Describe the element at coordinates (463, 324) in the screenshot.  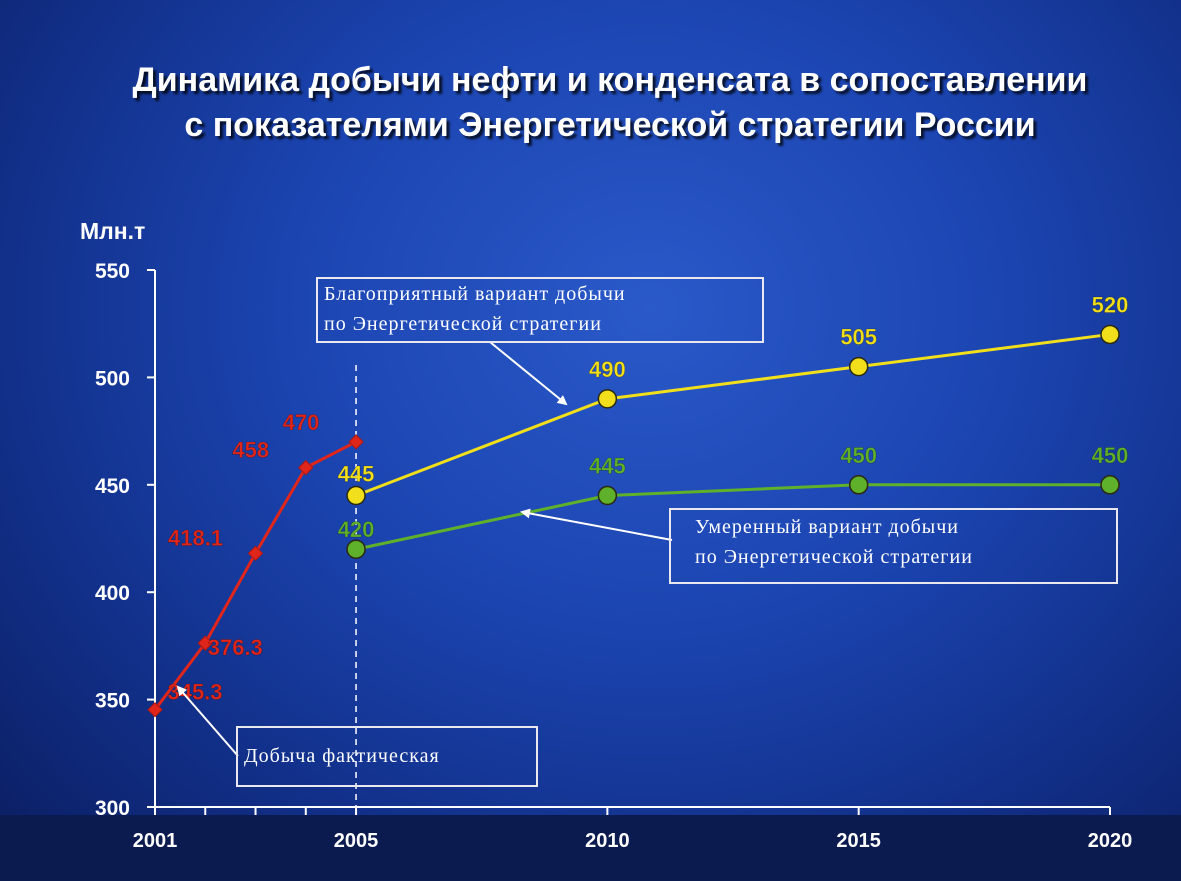
I see `callout-favorable-line-2: по Энергетической стратегии` at that location.